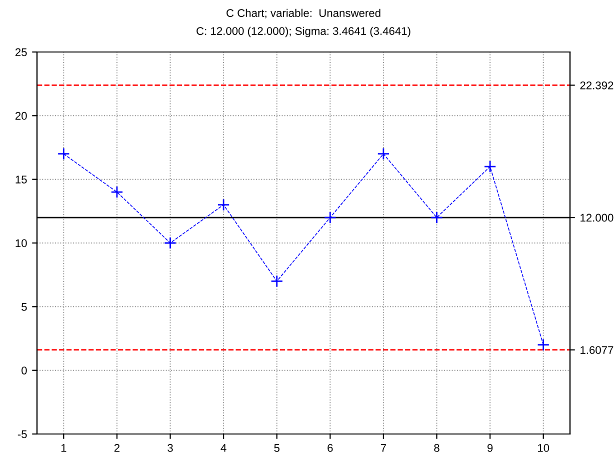  Describe the element at coordinates (21, 180) in the screenshot. I see `y-tick-label: 15` at that location.